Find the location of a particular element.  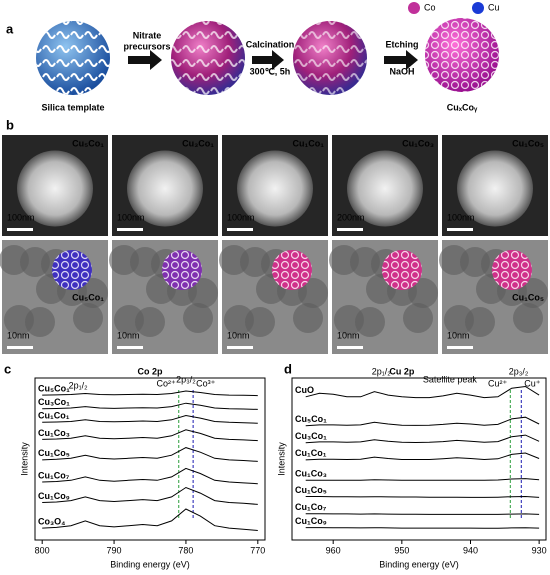

y-axis-label: Intensity is located at coordinates (24, 459).